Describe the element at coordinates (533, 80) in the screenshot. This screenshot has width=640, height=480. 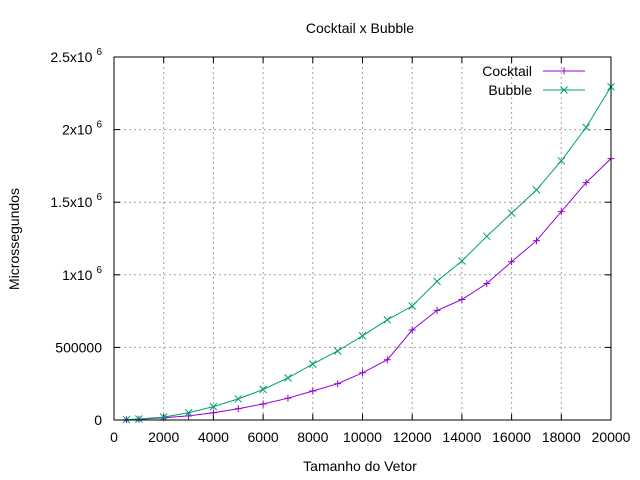
I see `legend: Cocktail Bubble` at that location.